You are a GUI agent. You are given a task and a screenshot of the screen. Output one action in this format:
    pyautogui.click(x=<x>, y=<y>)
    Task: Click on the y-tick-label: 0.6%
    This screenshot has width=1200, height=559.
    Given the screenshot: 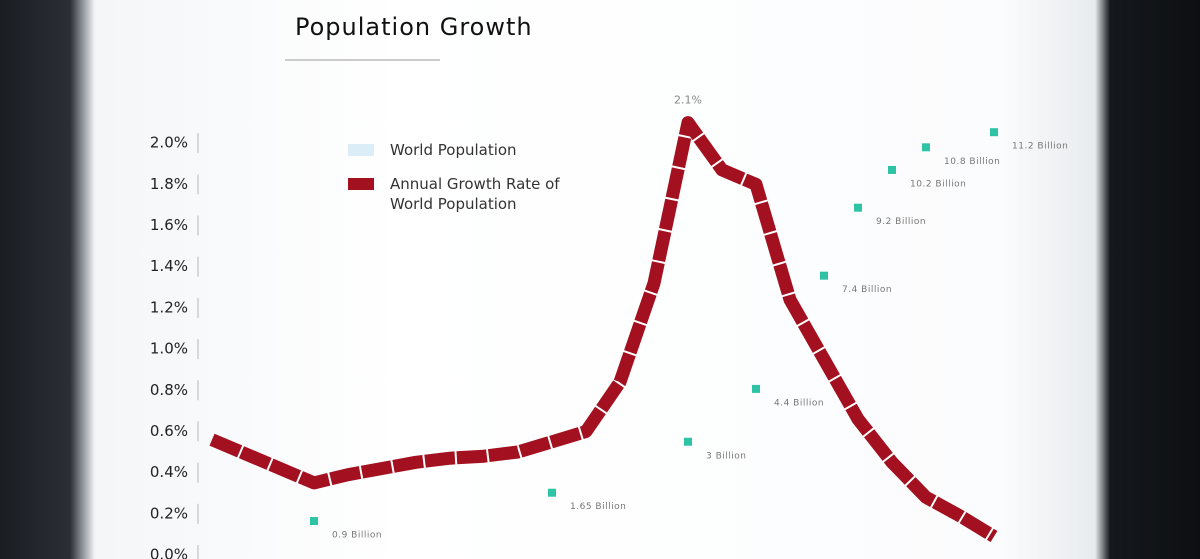 What is the action you would take?
    pyautogui.click(x=169, y=431)
    